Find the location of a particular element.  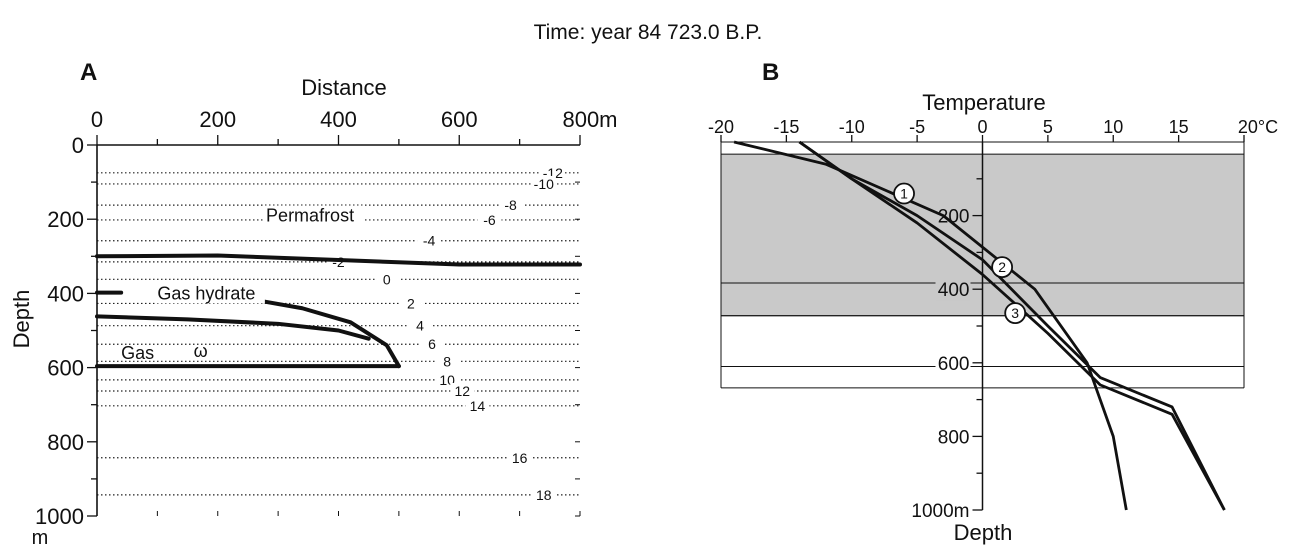

depth-tick-label: 600 is located at coordinates (954, 364).